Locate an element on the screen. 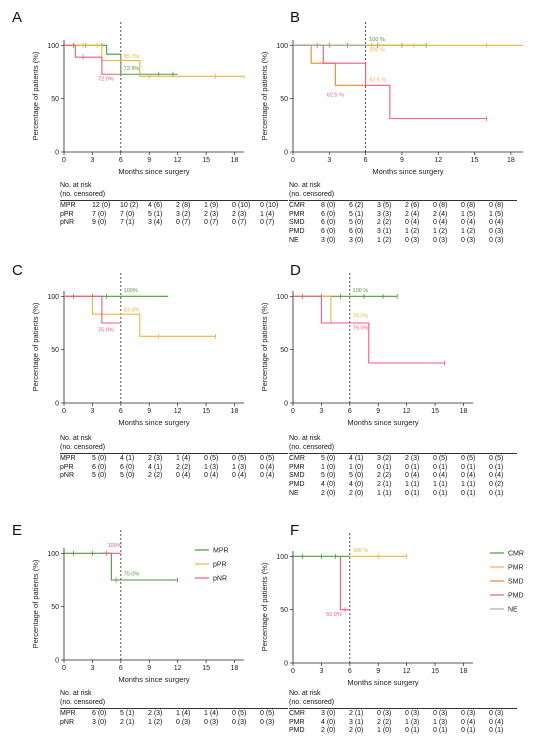  x-tick-label: 6 is located at coordinates (121, 668).